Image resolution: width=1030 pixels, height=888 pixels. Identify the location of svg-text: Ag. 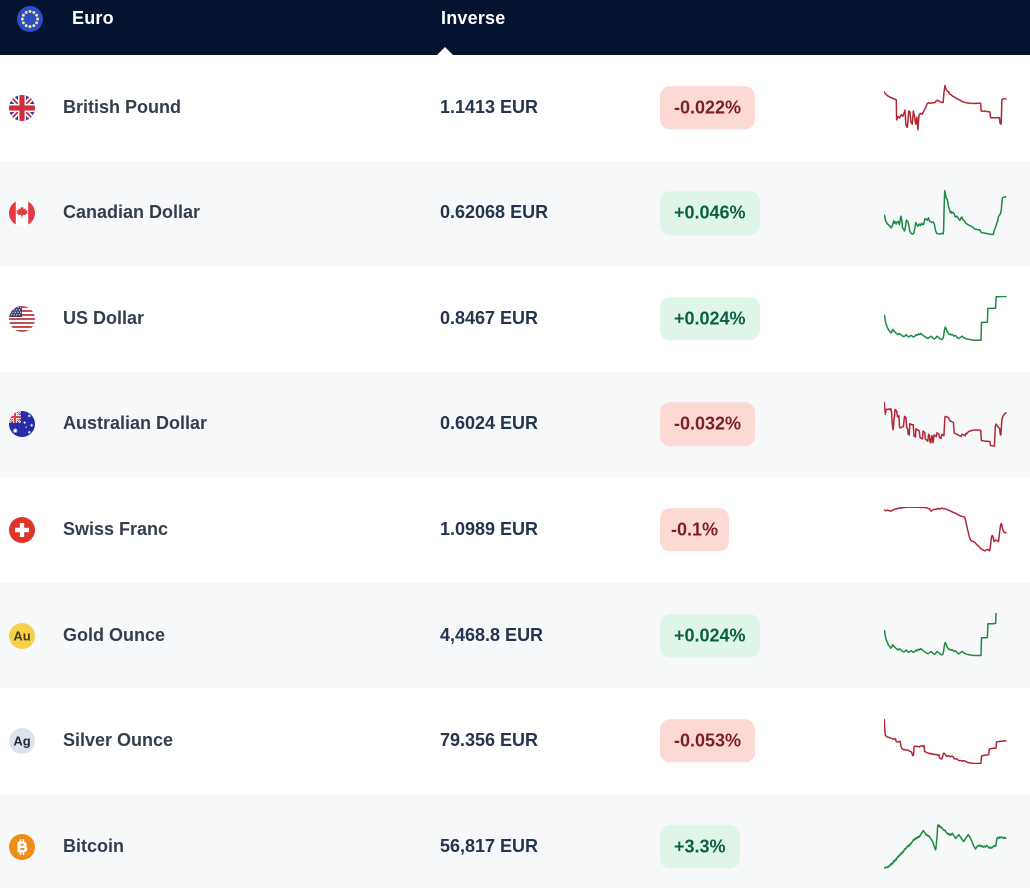
(21, 741).